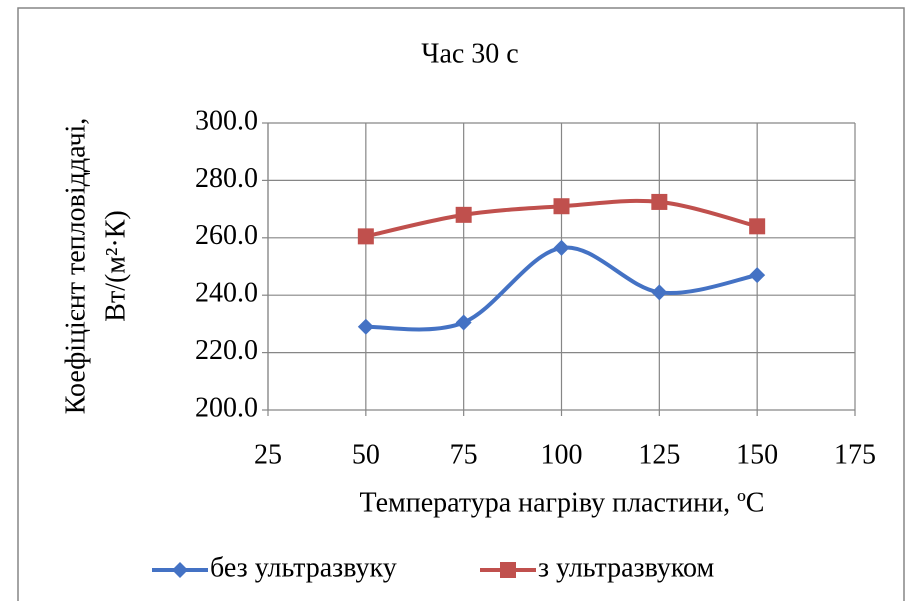  Describe the element at coordinates (303, 567) in the screenshot. I see `legend-label: без ультразвуку` at that location.